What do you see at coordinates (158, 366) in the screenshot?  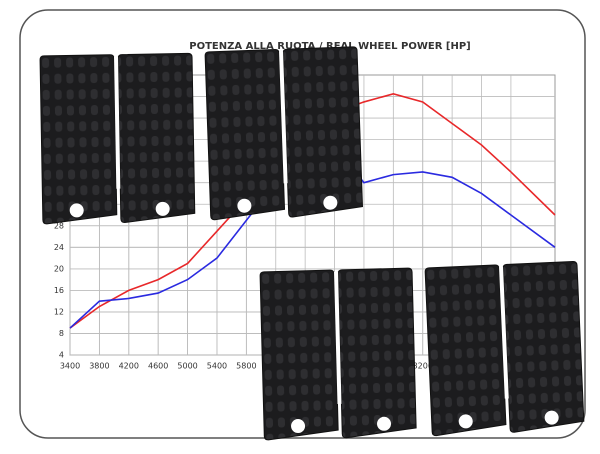 I see `x-tick-label: 4600` at bounding box center [158, 366].